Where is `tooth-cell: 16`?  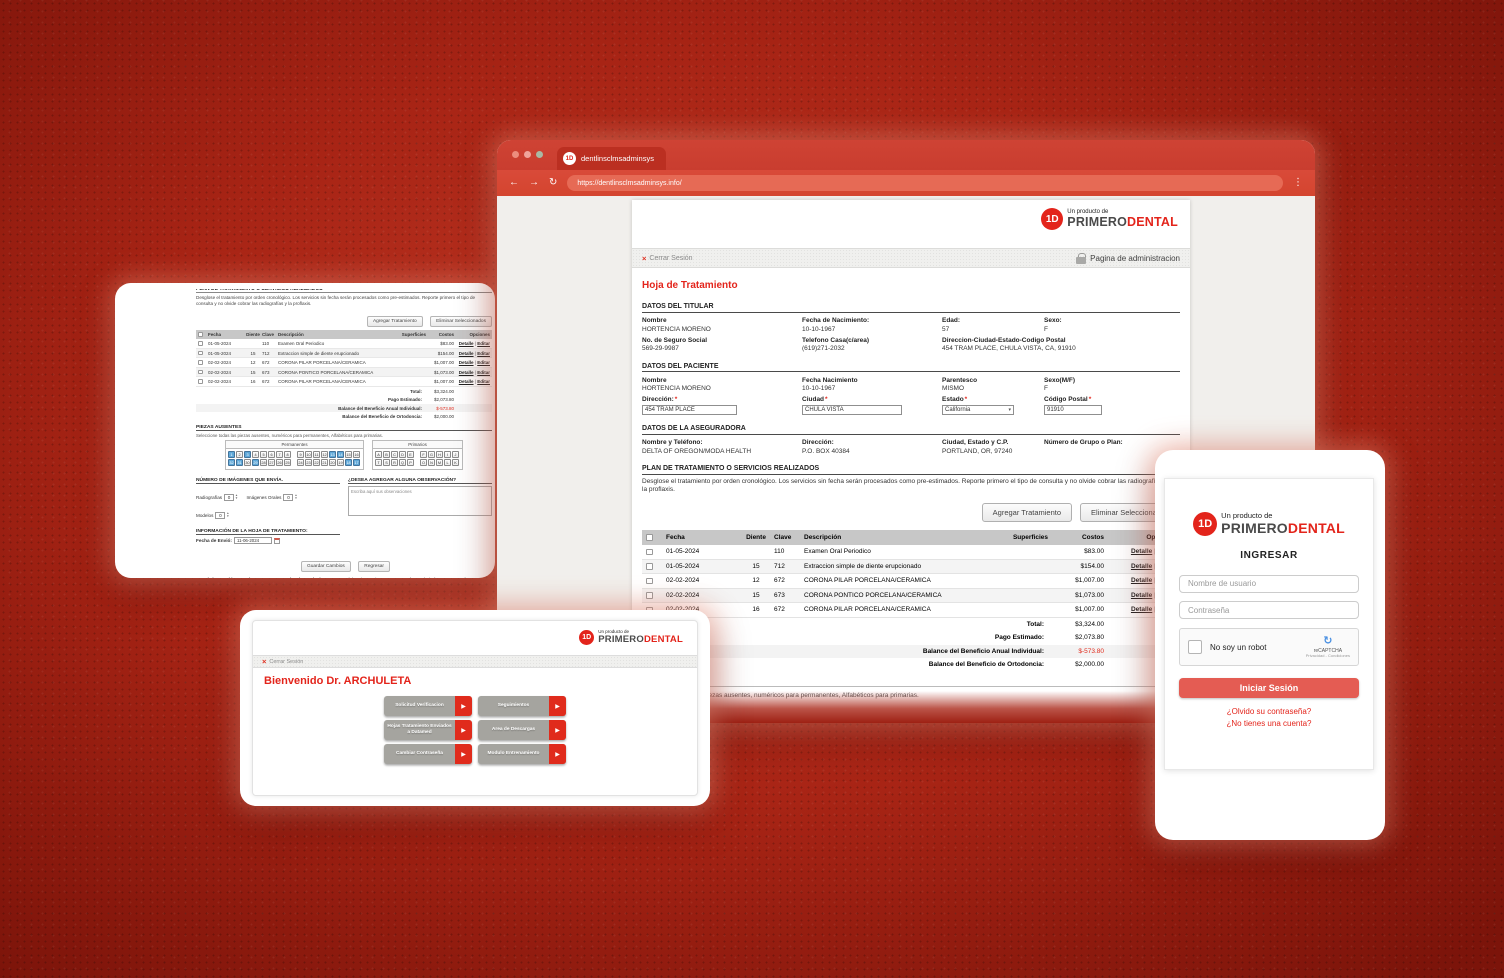
tooth-cell: 16 is located at coordinates (356, 455).